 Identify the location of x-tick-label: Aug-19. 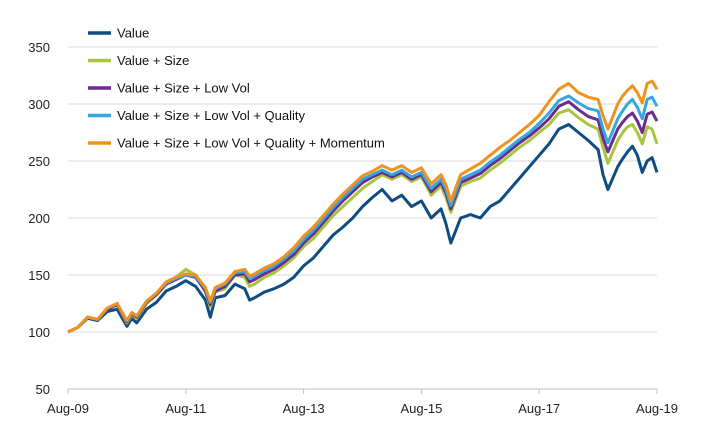
(657, 408).